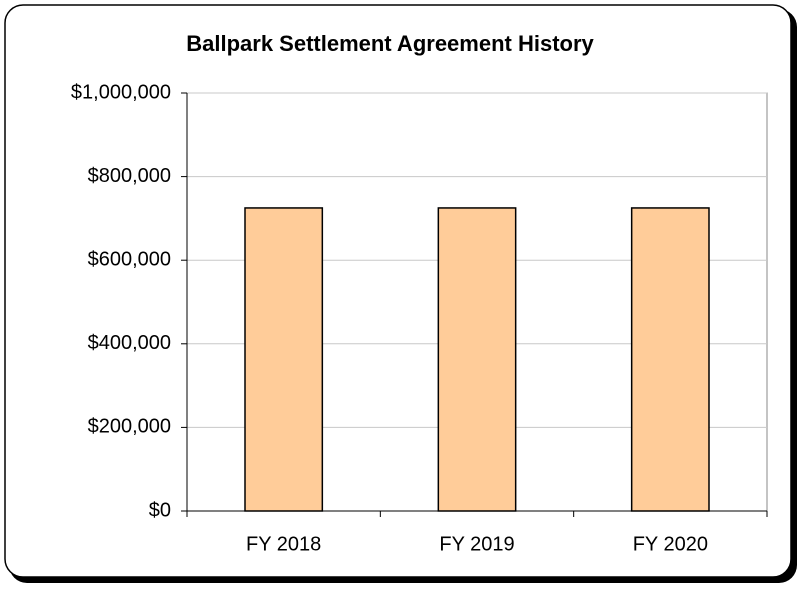 The height and width of the screenshot is (591, 800). I want to click on x-tick-label: FY 2020, so click(670, 544).